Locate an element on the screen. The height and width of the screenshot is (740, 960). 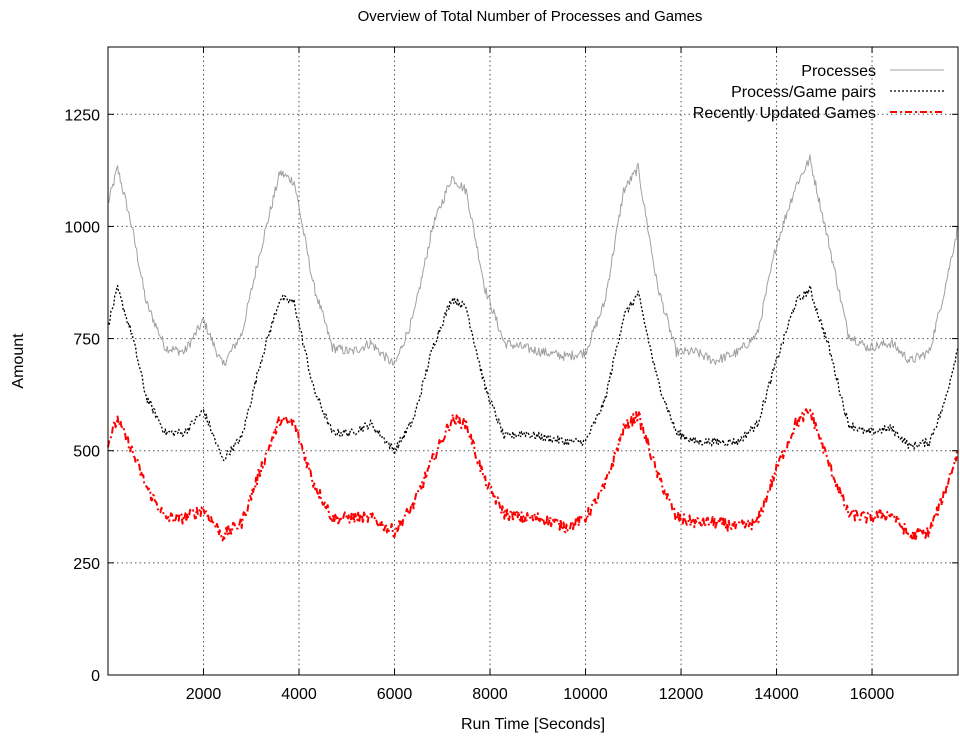
x-tick-label: 14000 is located at coordinates (776, 694).